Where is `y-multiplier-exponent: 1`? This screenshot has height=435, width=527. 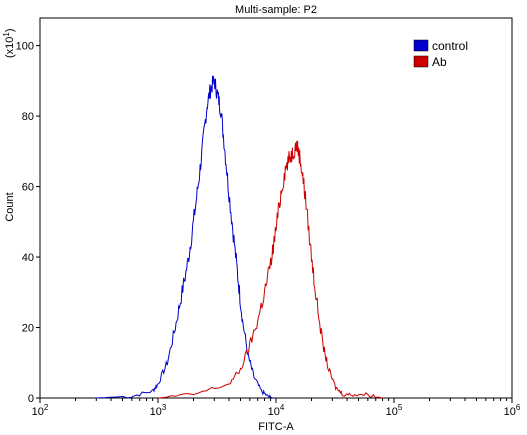 y-multiplier-exponent: 1 is located at coordinates (6, 34).